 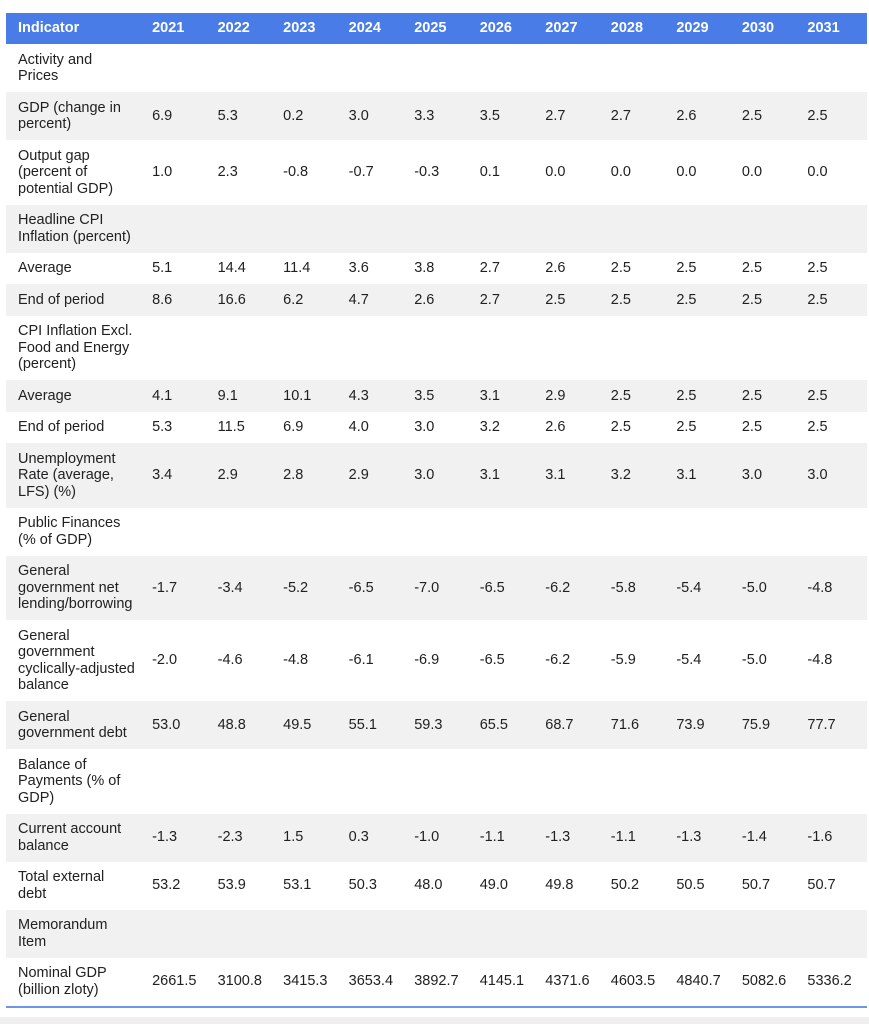 What do you see at coordinates (358, 837) in the screenshot?
I see `cell-value: 0.3` at bounding box center [358, 837].